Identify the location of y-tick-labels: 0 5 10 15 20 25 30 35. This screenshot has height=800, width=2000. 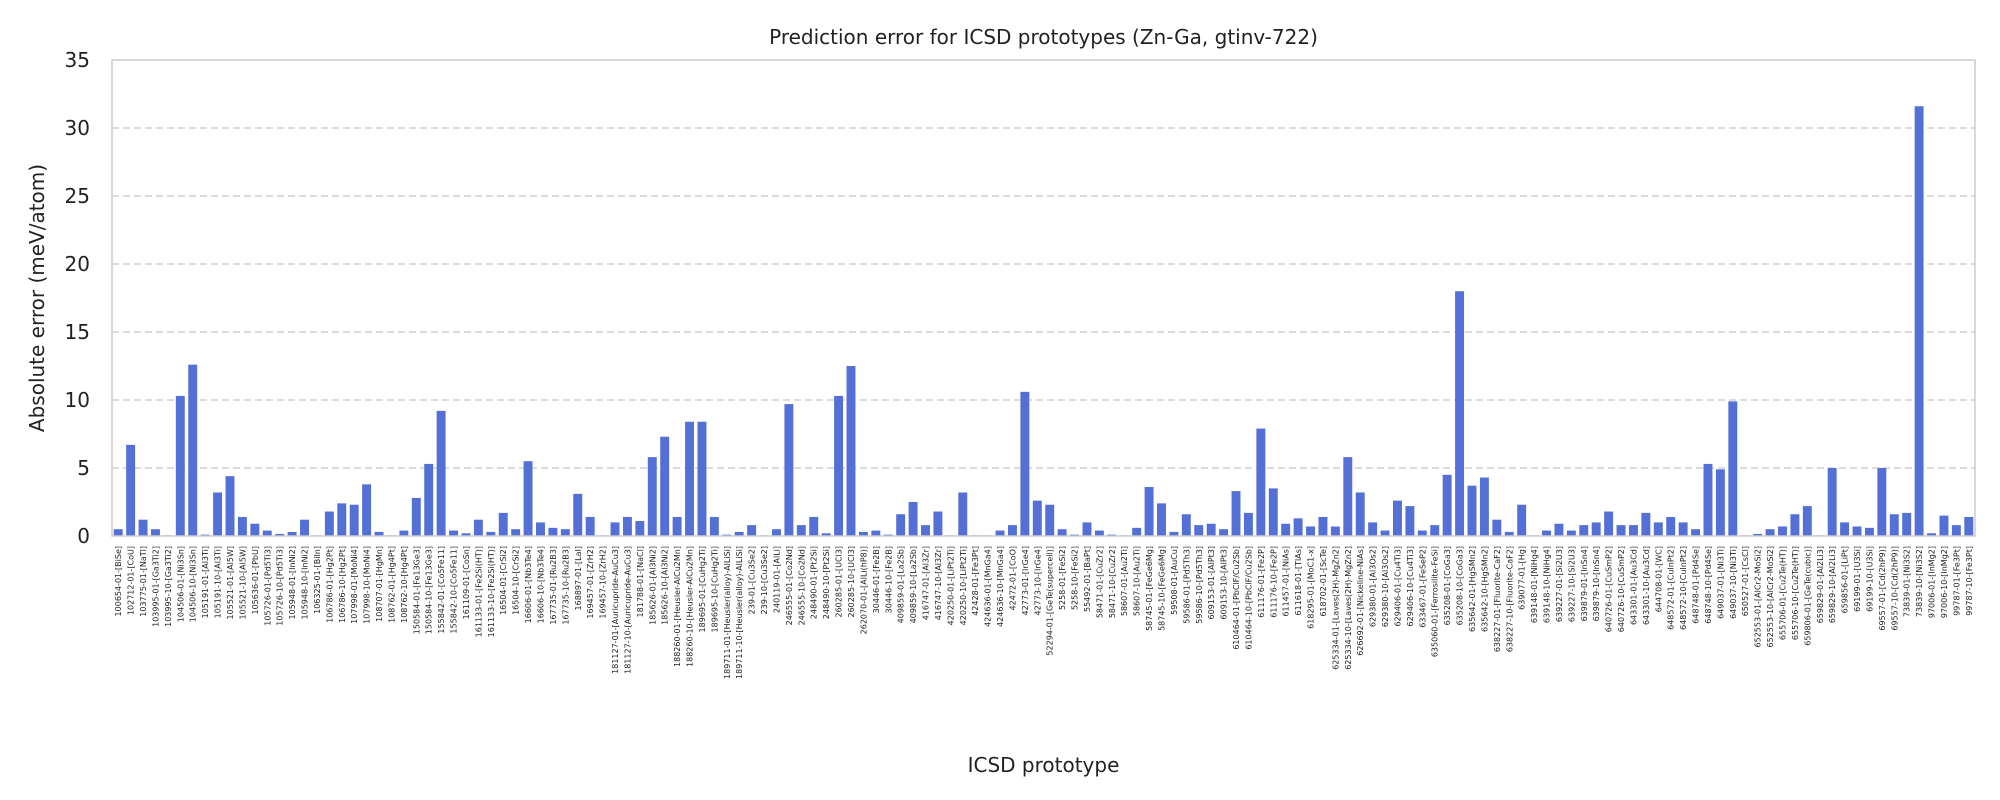
(77, 298).